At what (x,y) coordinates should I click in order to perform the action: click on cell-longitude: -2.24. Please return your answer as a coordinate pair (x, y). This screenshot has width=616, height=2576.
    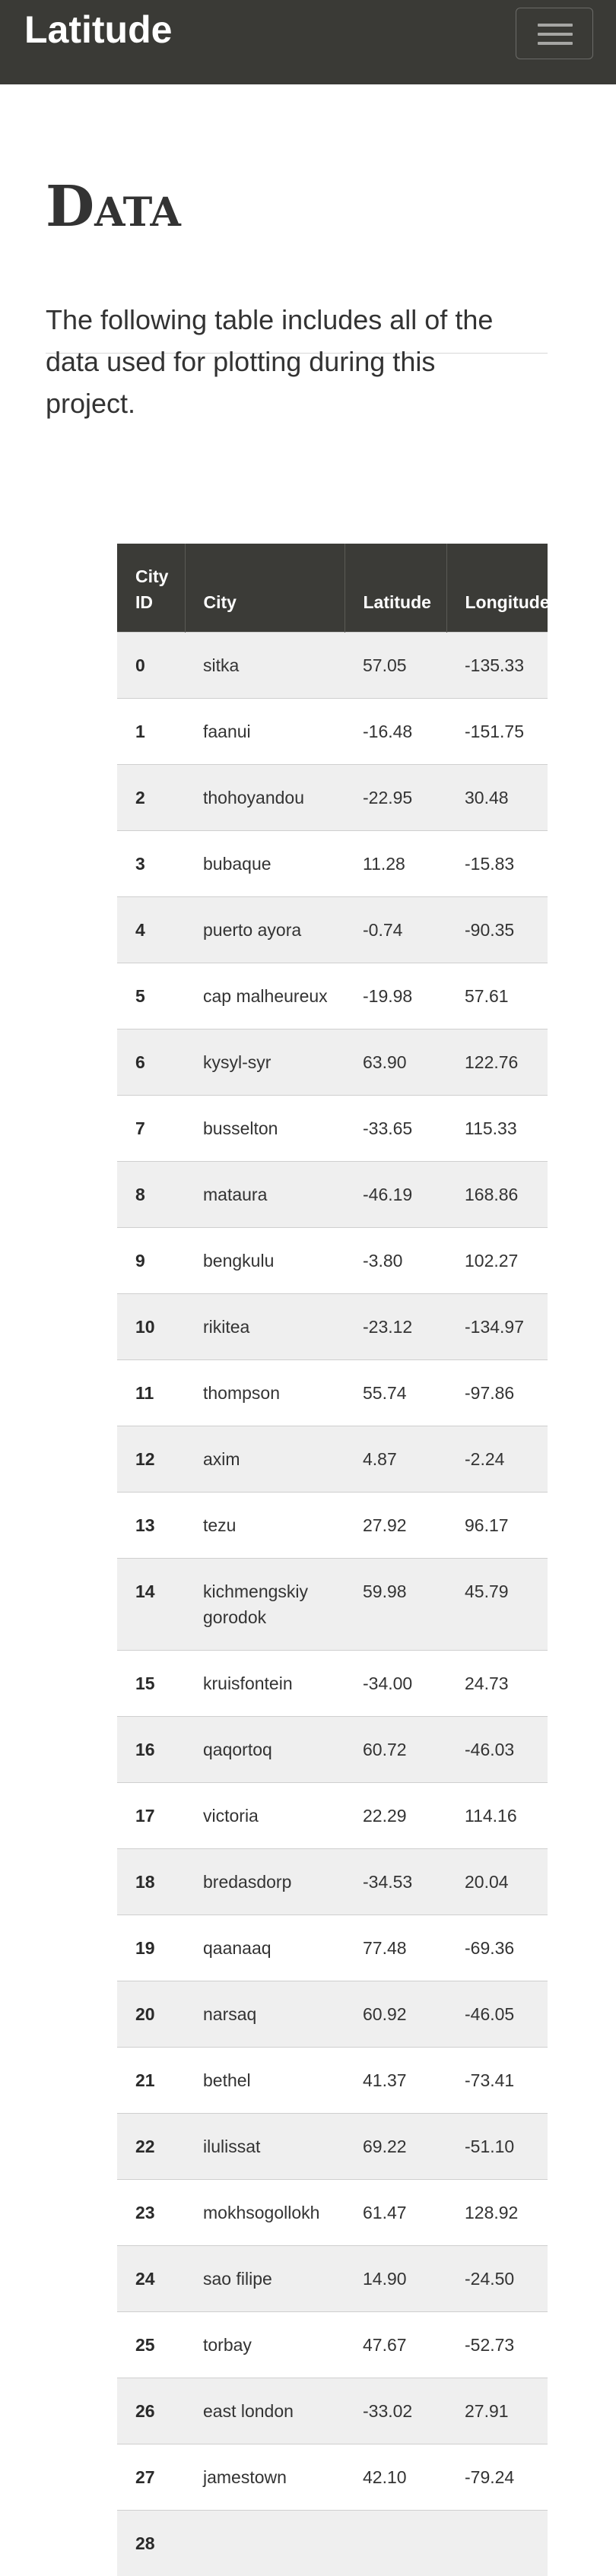
    Looking at the image, I should click on (497, 1459).